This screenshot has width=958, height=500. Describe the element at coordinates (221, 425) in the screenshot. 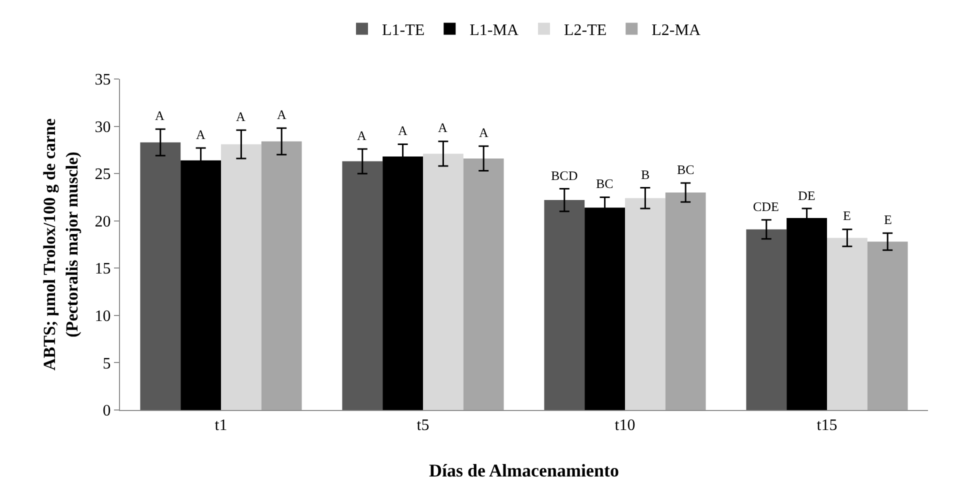

I see `x-tick-label: t1` at that location.